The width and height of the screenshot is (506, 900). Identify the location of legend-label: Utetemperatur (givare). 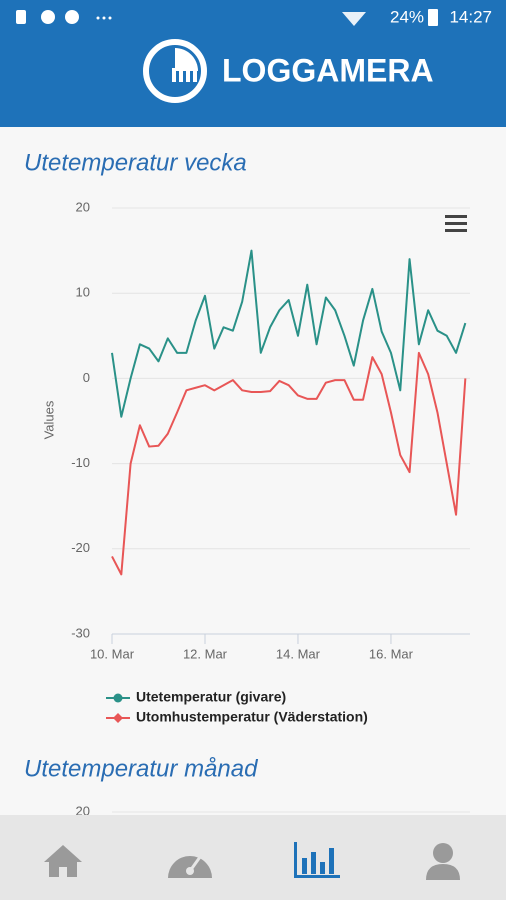
(211, 697).